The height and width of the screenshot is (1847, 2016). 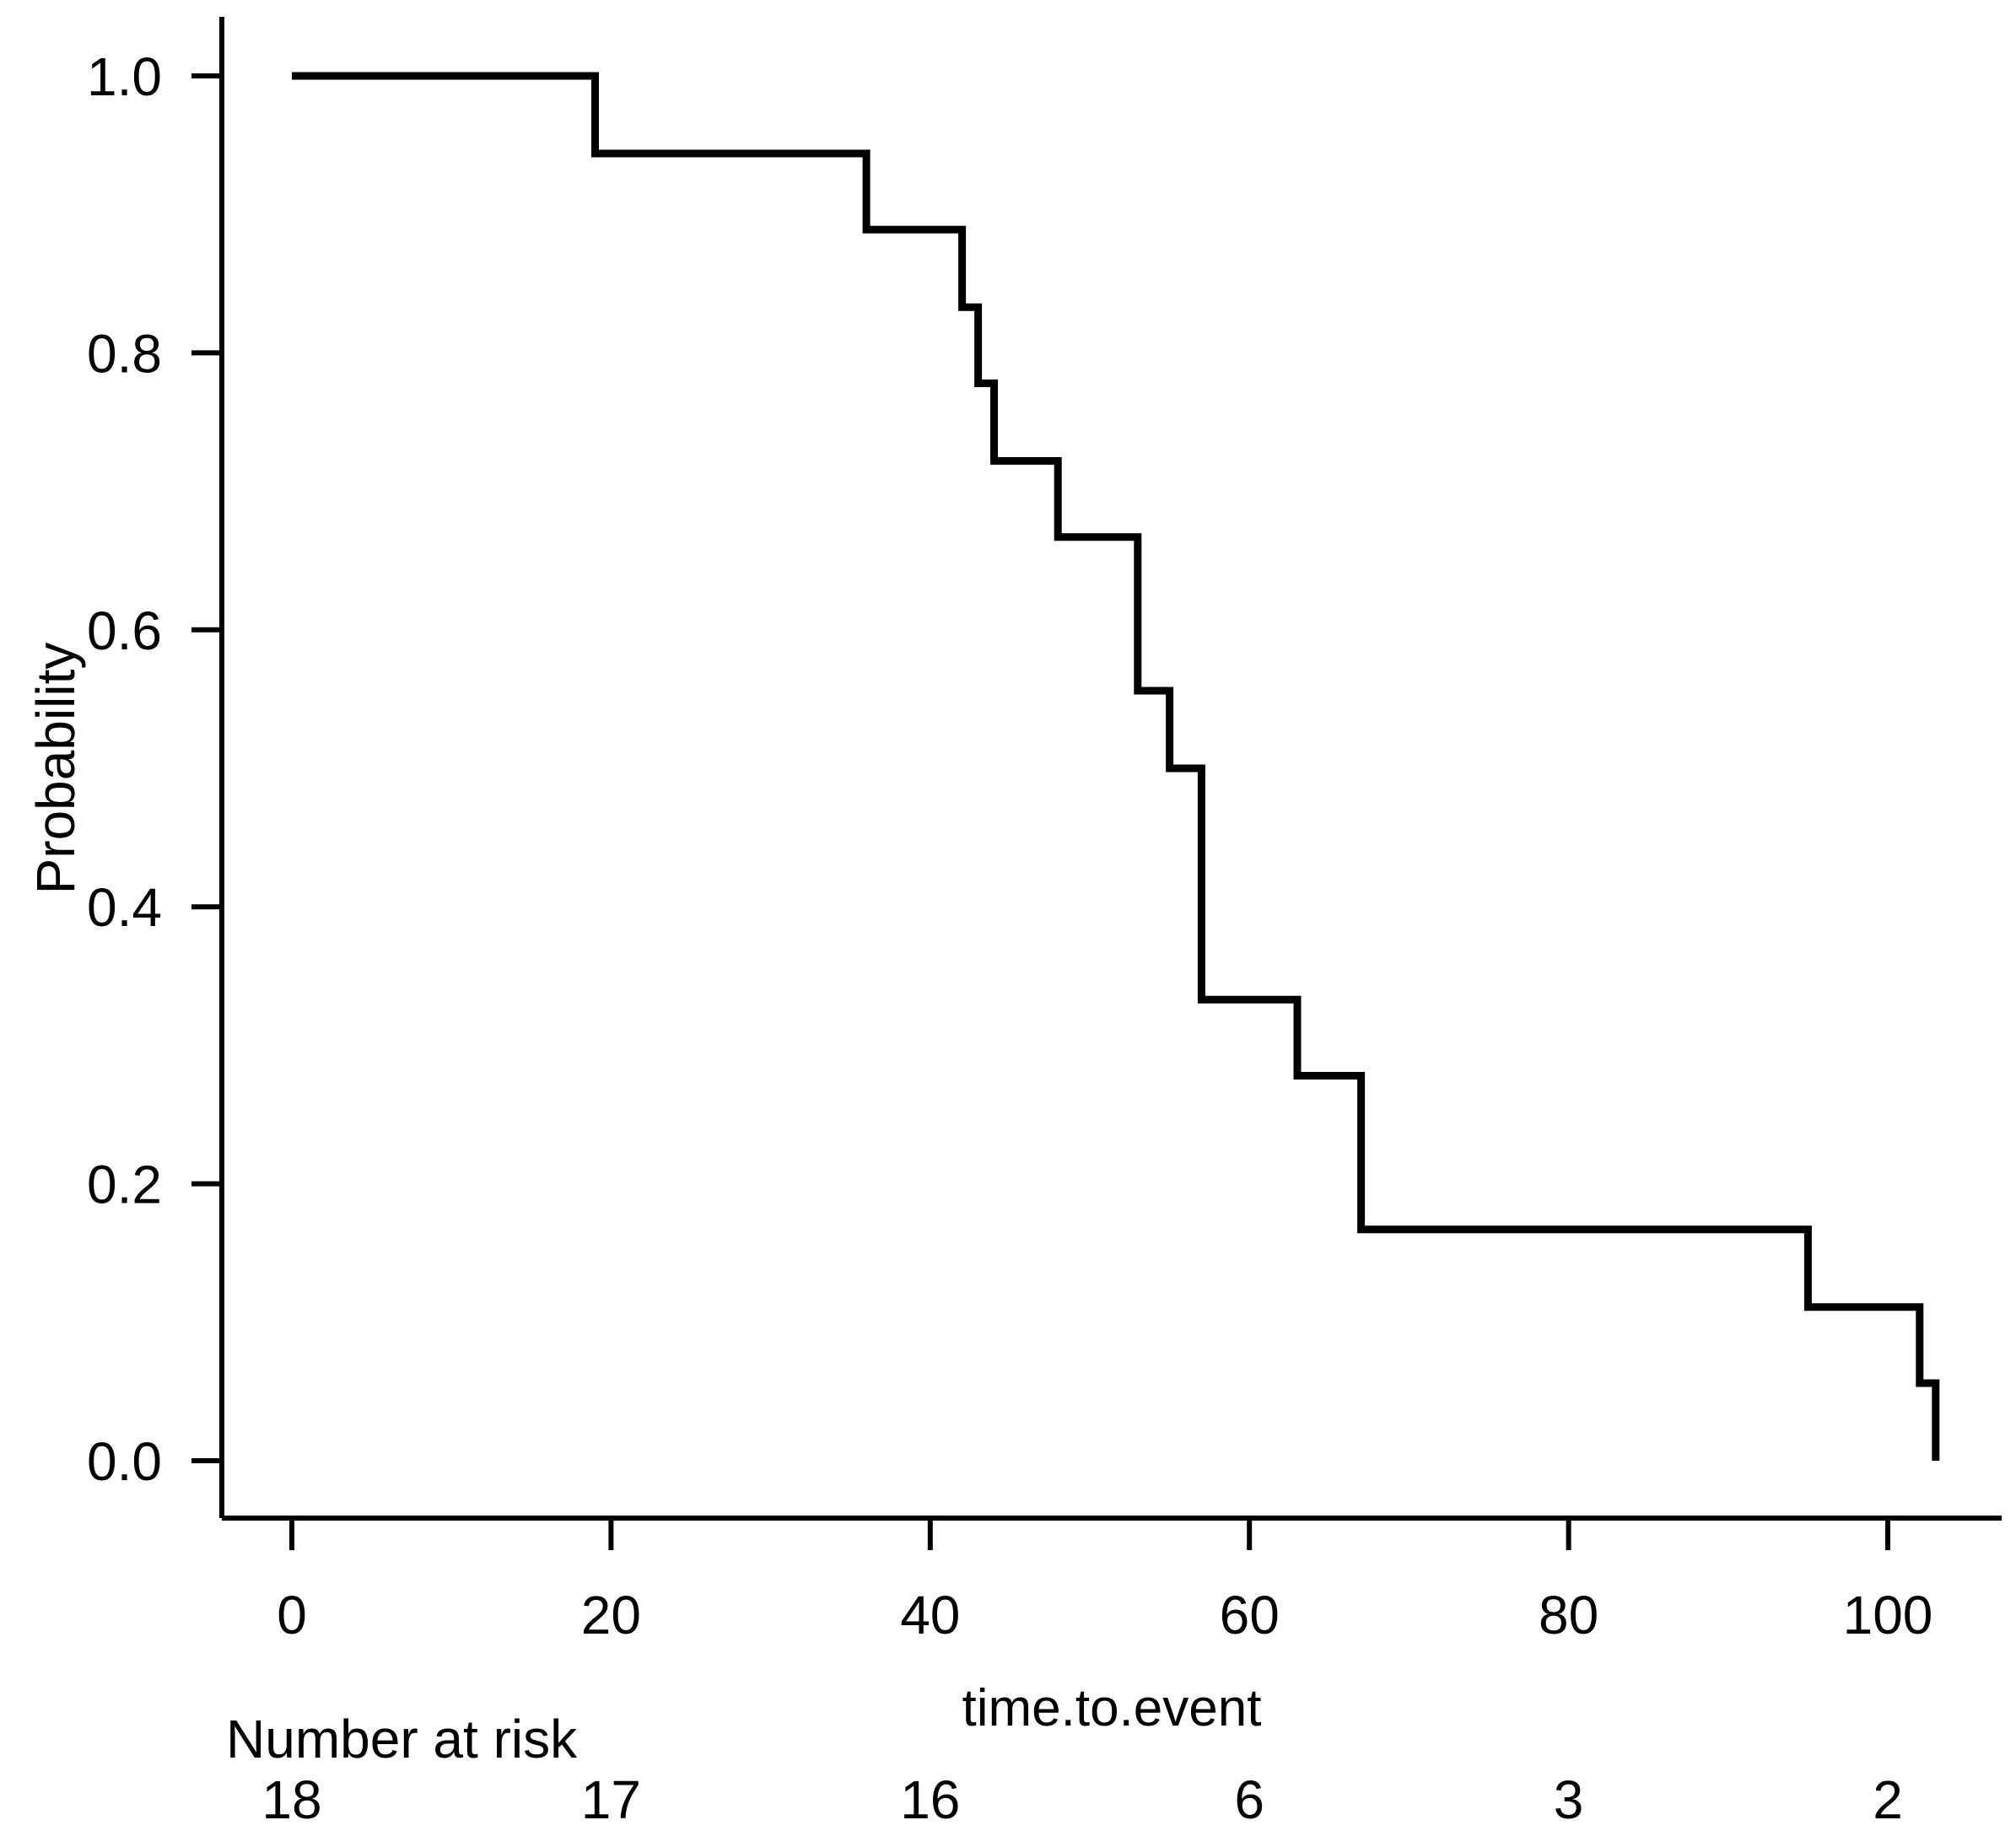 What do you see at coordinates (930, 1615) in the screenshot?
I see `x-tick-label: 40` at bounding box center [930, 1615].